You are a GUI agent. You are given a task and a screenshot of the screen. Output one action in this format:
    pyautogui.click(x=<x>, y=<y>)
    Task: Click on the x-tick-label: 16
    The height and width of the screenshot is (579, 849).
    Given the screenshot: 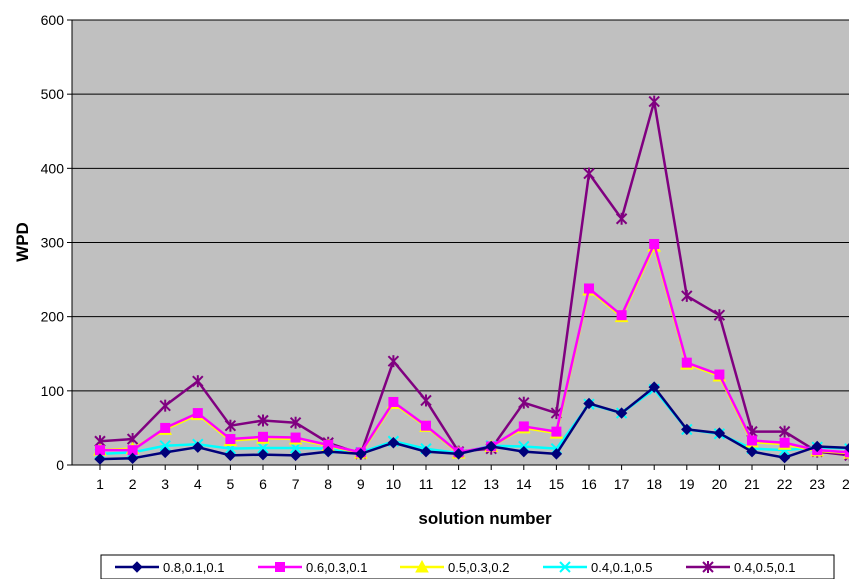 What is the action you would take?
    pyautogui.click(x=589, y=484)
    